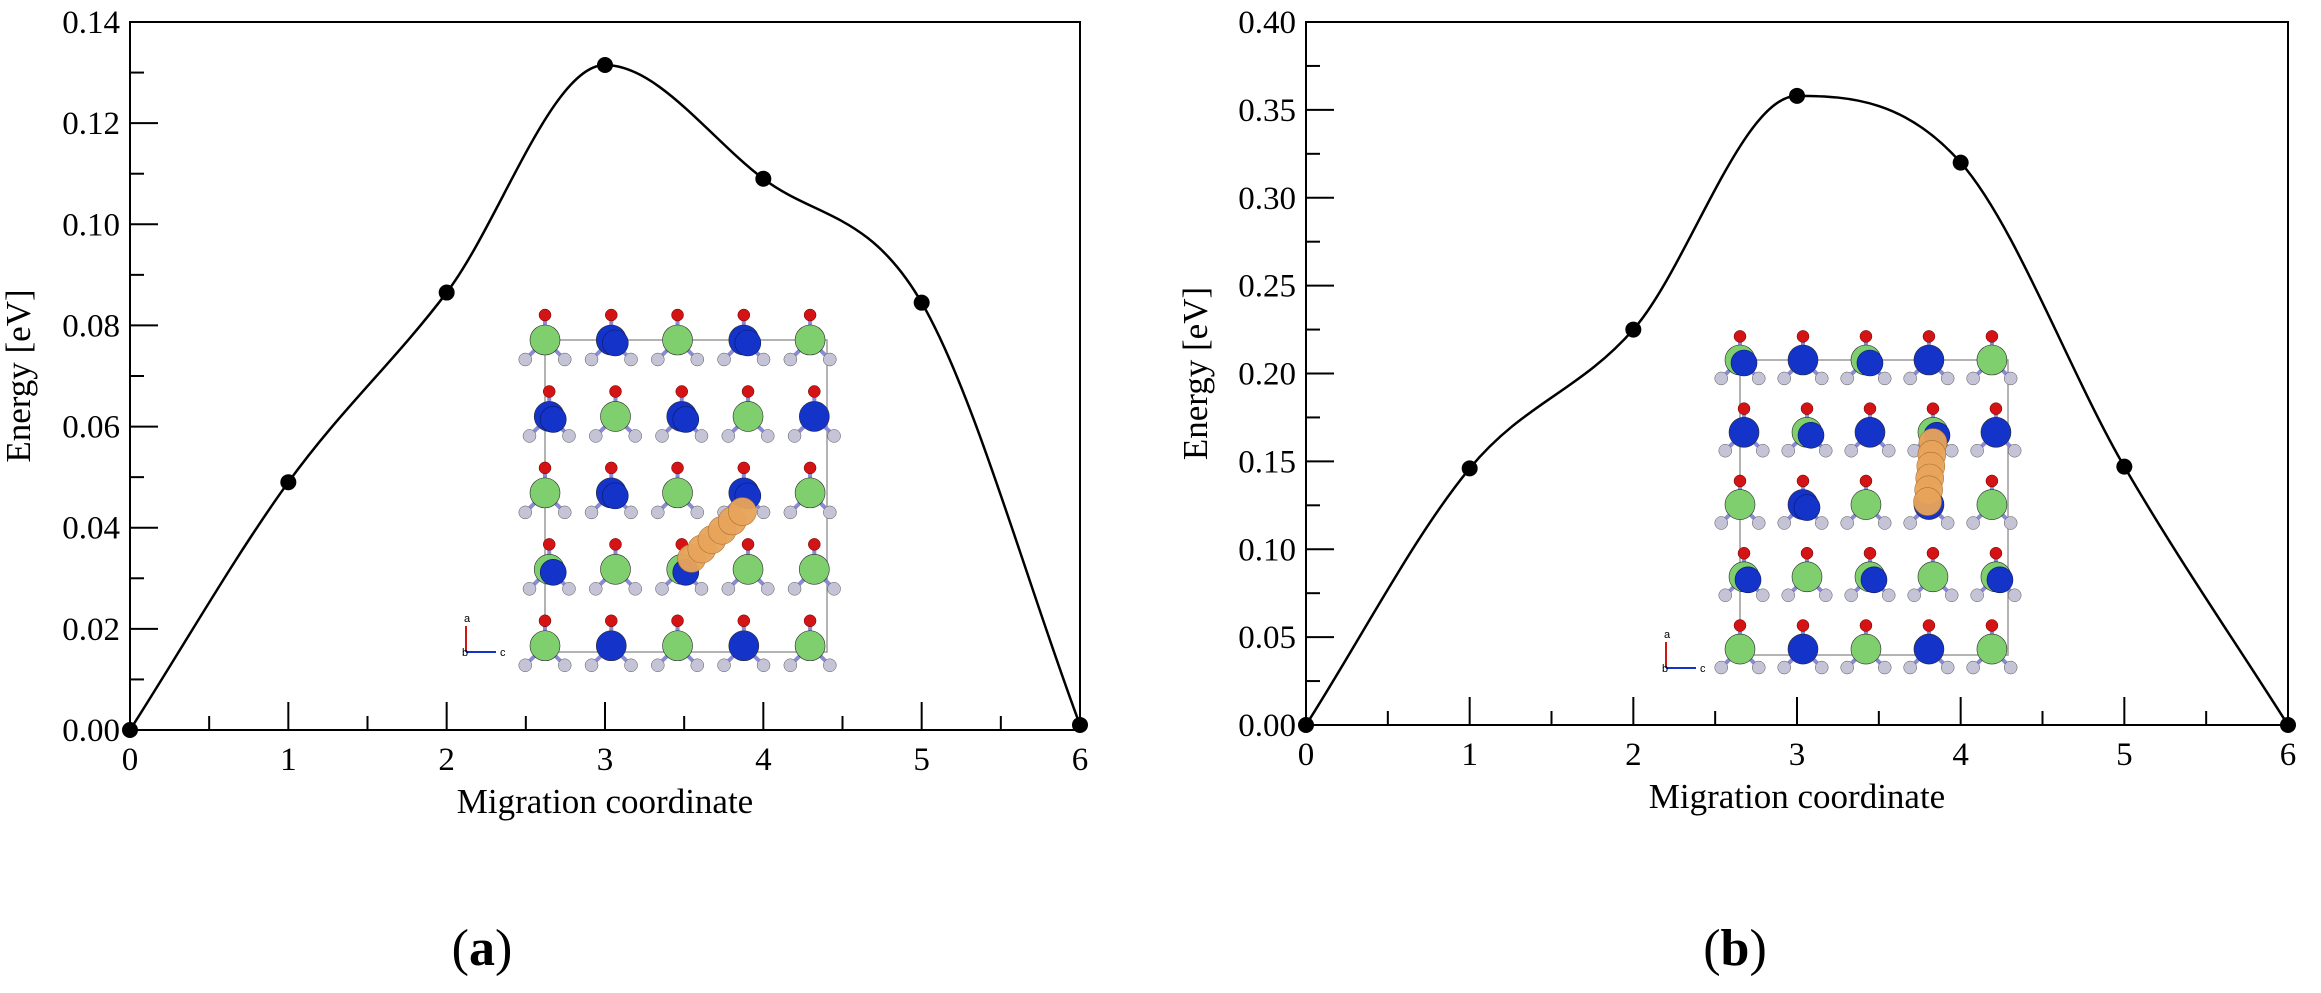  Describe the element at coordinates (465, 653) in the screenshot. I see `axis-label-b: b` at that location.